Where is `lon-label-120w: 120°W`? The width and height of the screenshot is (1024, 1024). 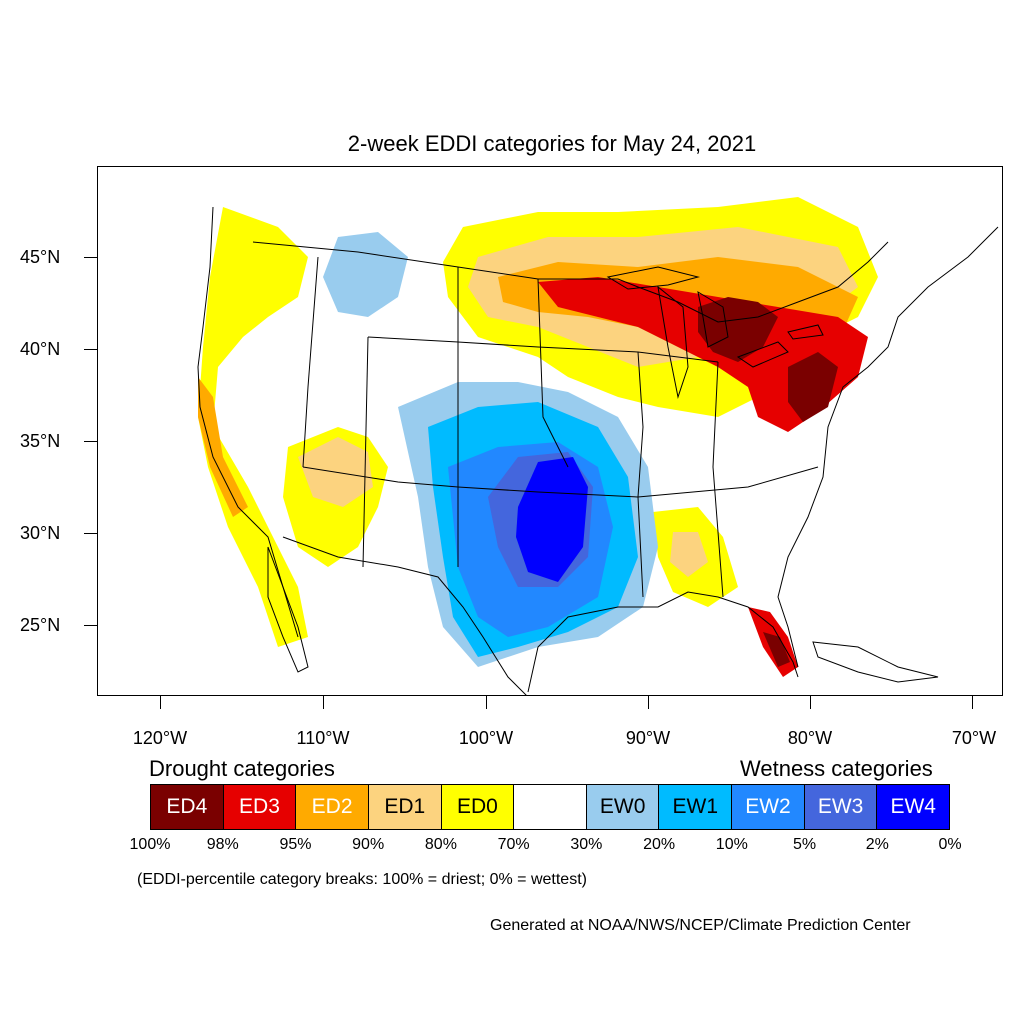
lon-label-120w: 120°W is located at coordinates (160, 738).